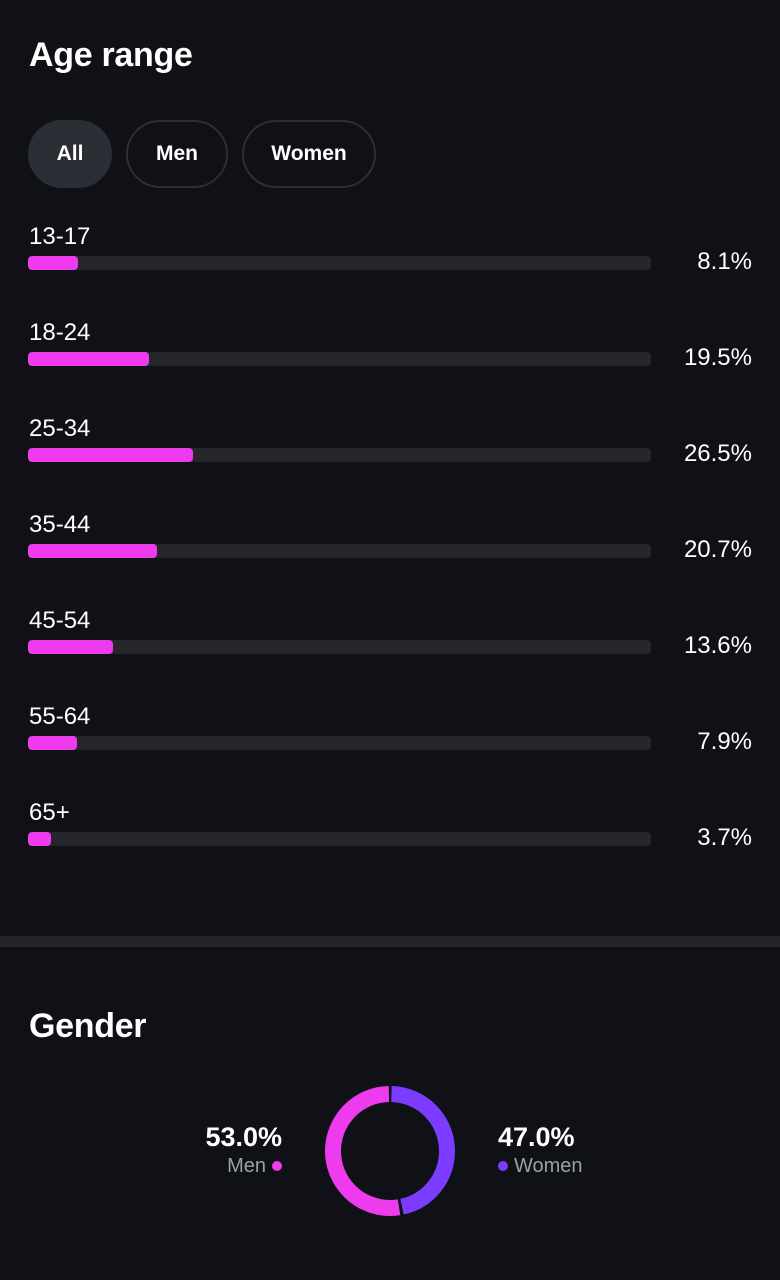 The height and width of the screenshot is (1280, 780). I want to click on age-row-55-64: 55-64 7.9%, so click(390, 738).